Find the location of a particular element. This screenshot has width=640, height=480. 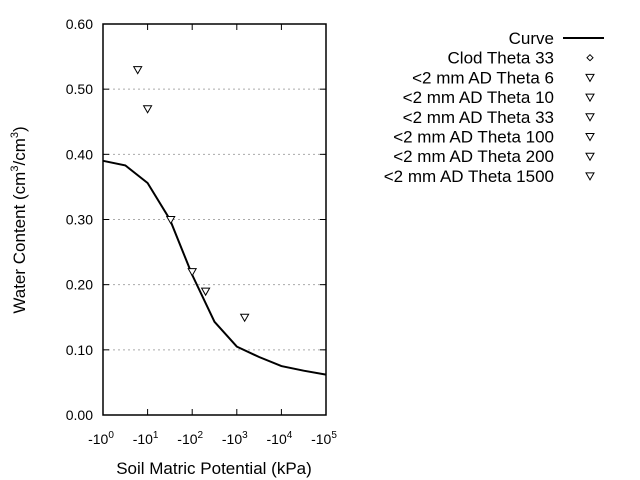

y-axis-label: Water Content (cm3/cm3) is located at coordinates (19, 219).